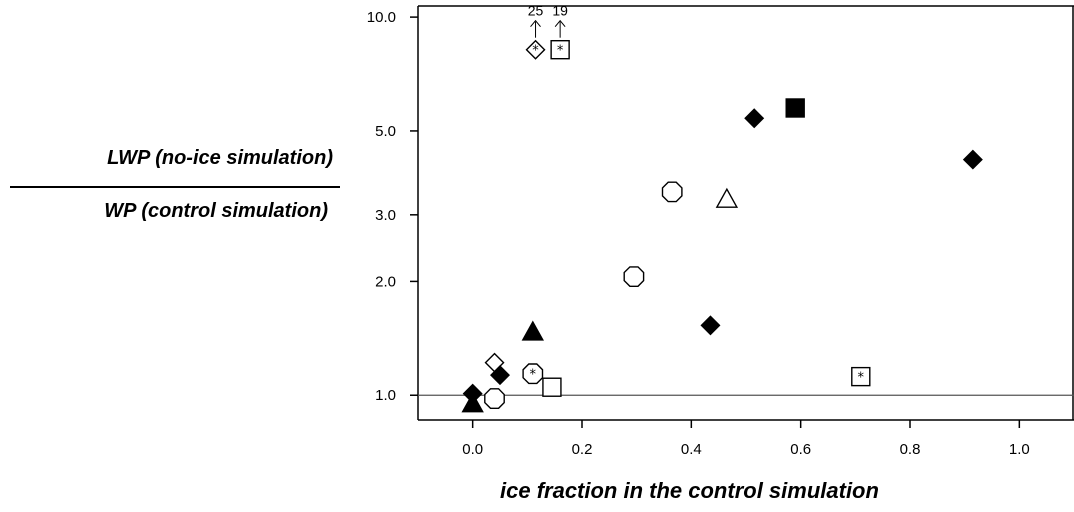  Describe the element at coordinates (800, 449) in the screenshot. I see `x-tick-label: 0.6` at that location.